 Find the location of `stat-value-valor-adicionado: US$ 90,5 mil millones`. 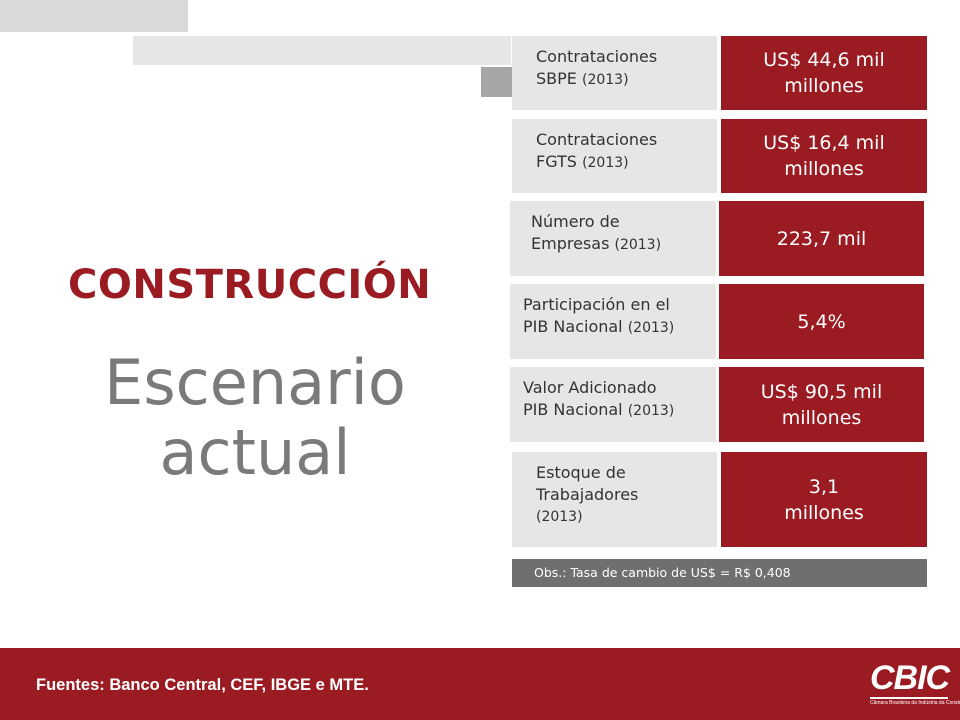

stat-value-valor-adicionado: US$ 90,5 mil millones is located at coordinates (821, 404).